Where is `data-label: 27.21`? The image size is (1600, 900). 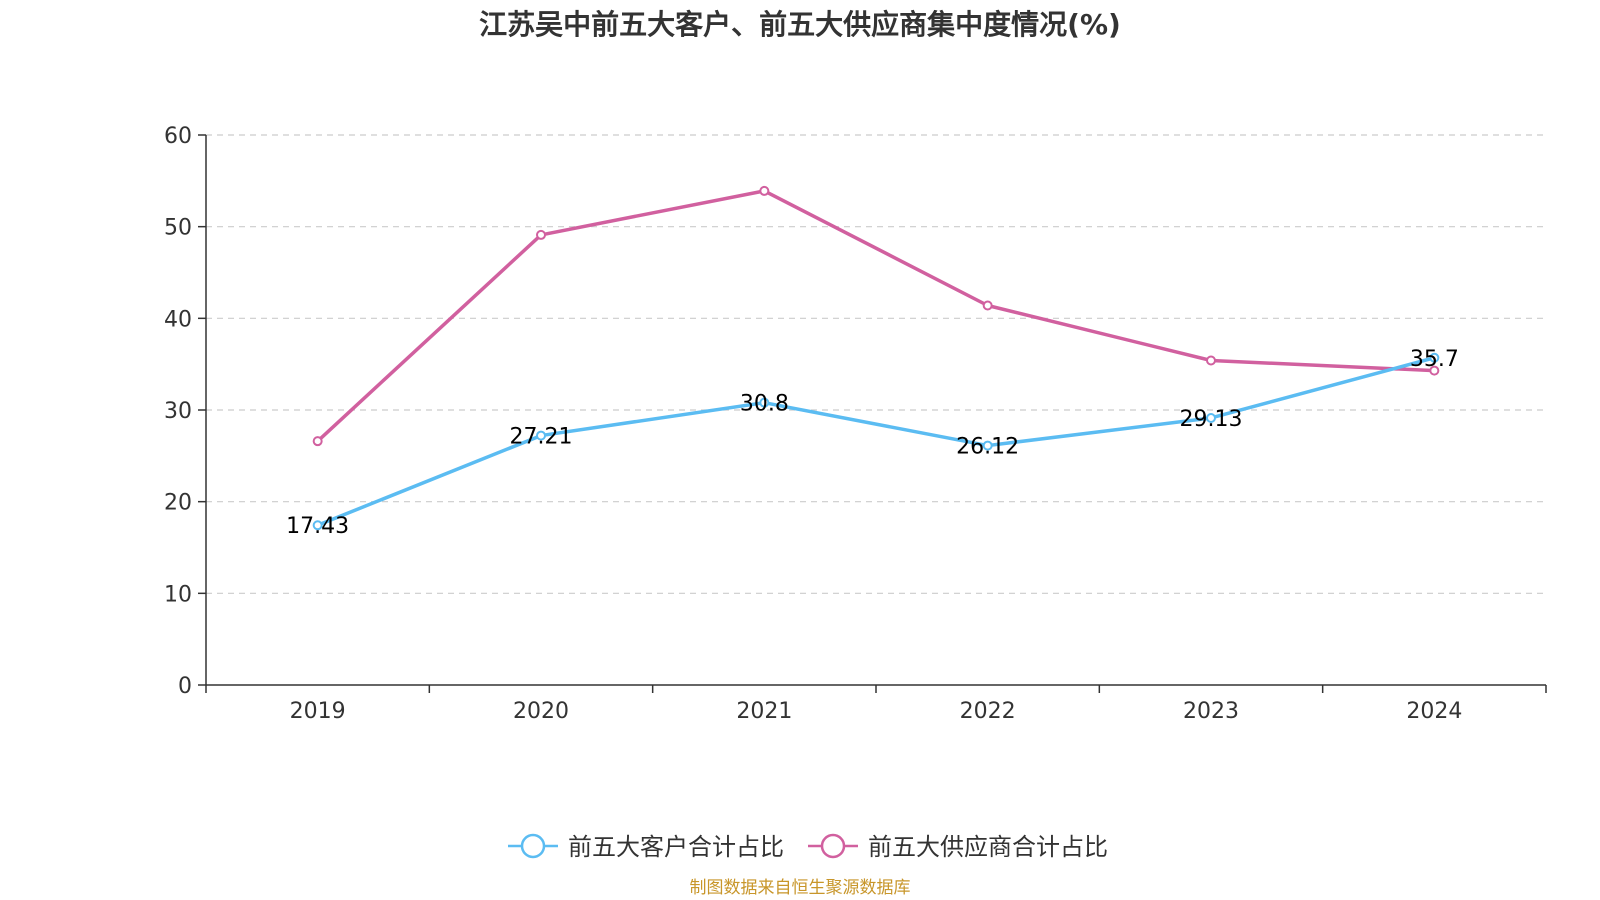 data-label: 27.21 is located at coordinates (541, 437).